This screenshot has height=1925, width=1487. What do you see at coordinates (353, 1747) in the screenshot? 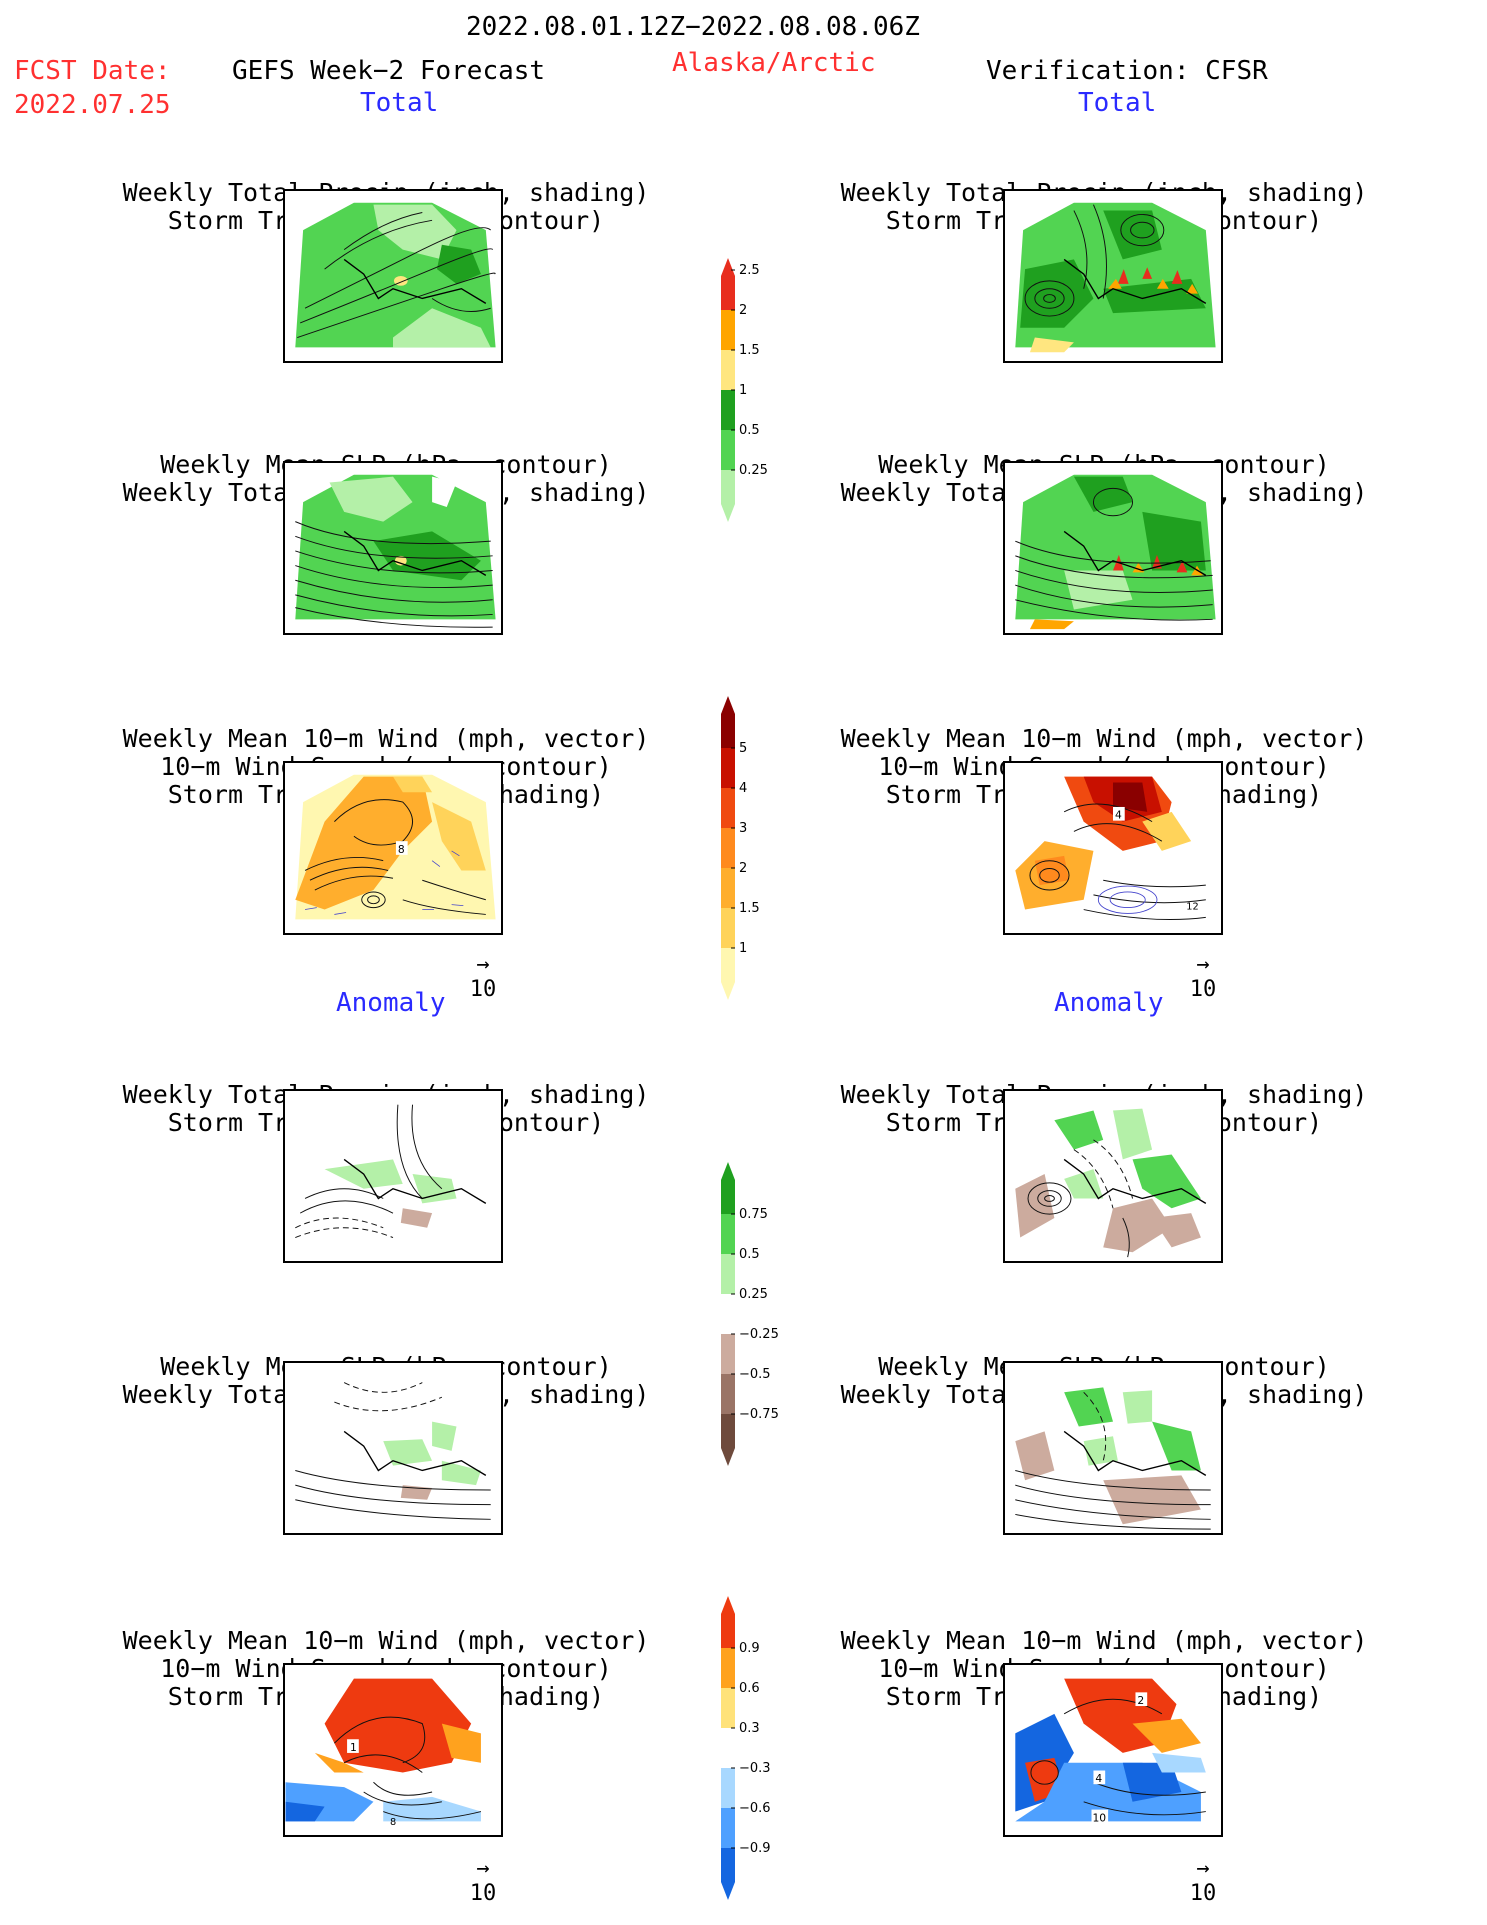
I see `map-label: 1` at bounding box center [353, 1747].